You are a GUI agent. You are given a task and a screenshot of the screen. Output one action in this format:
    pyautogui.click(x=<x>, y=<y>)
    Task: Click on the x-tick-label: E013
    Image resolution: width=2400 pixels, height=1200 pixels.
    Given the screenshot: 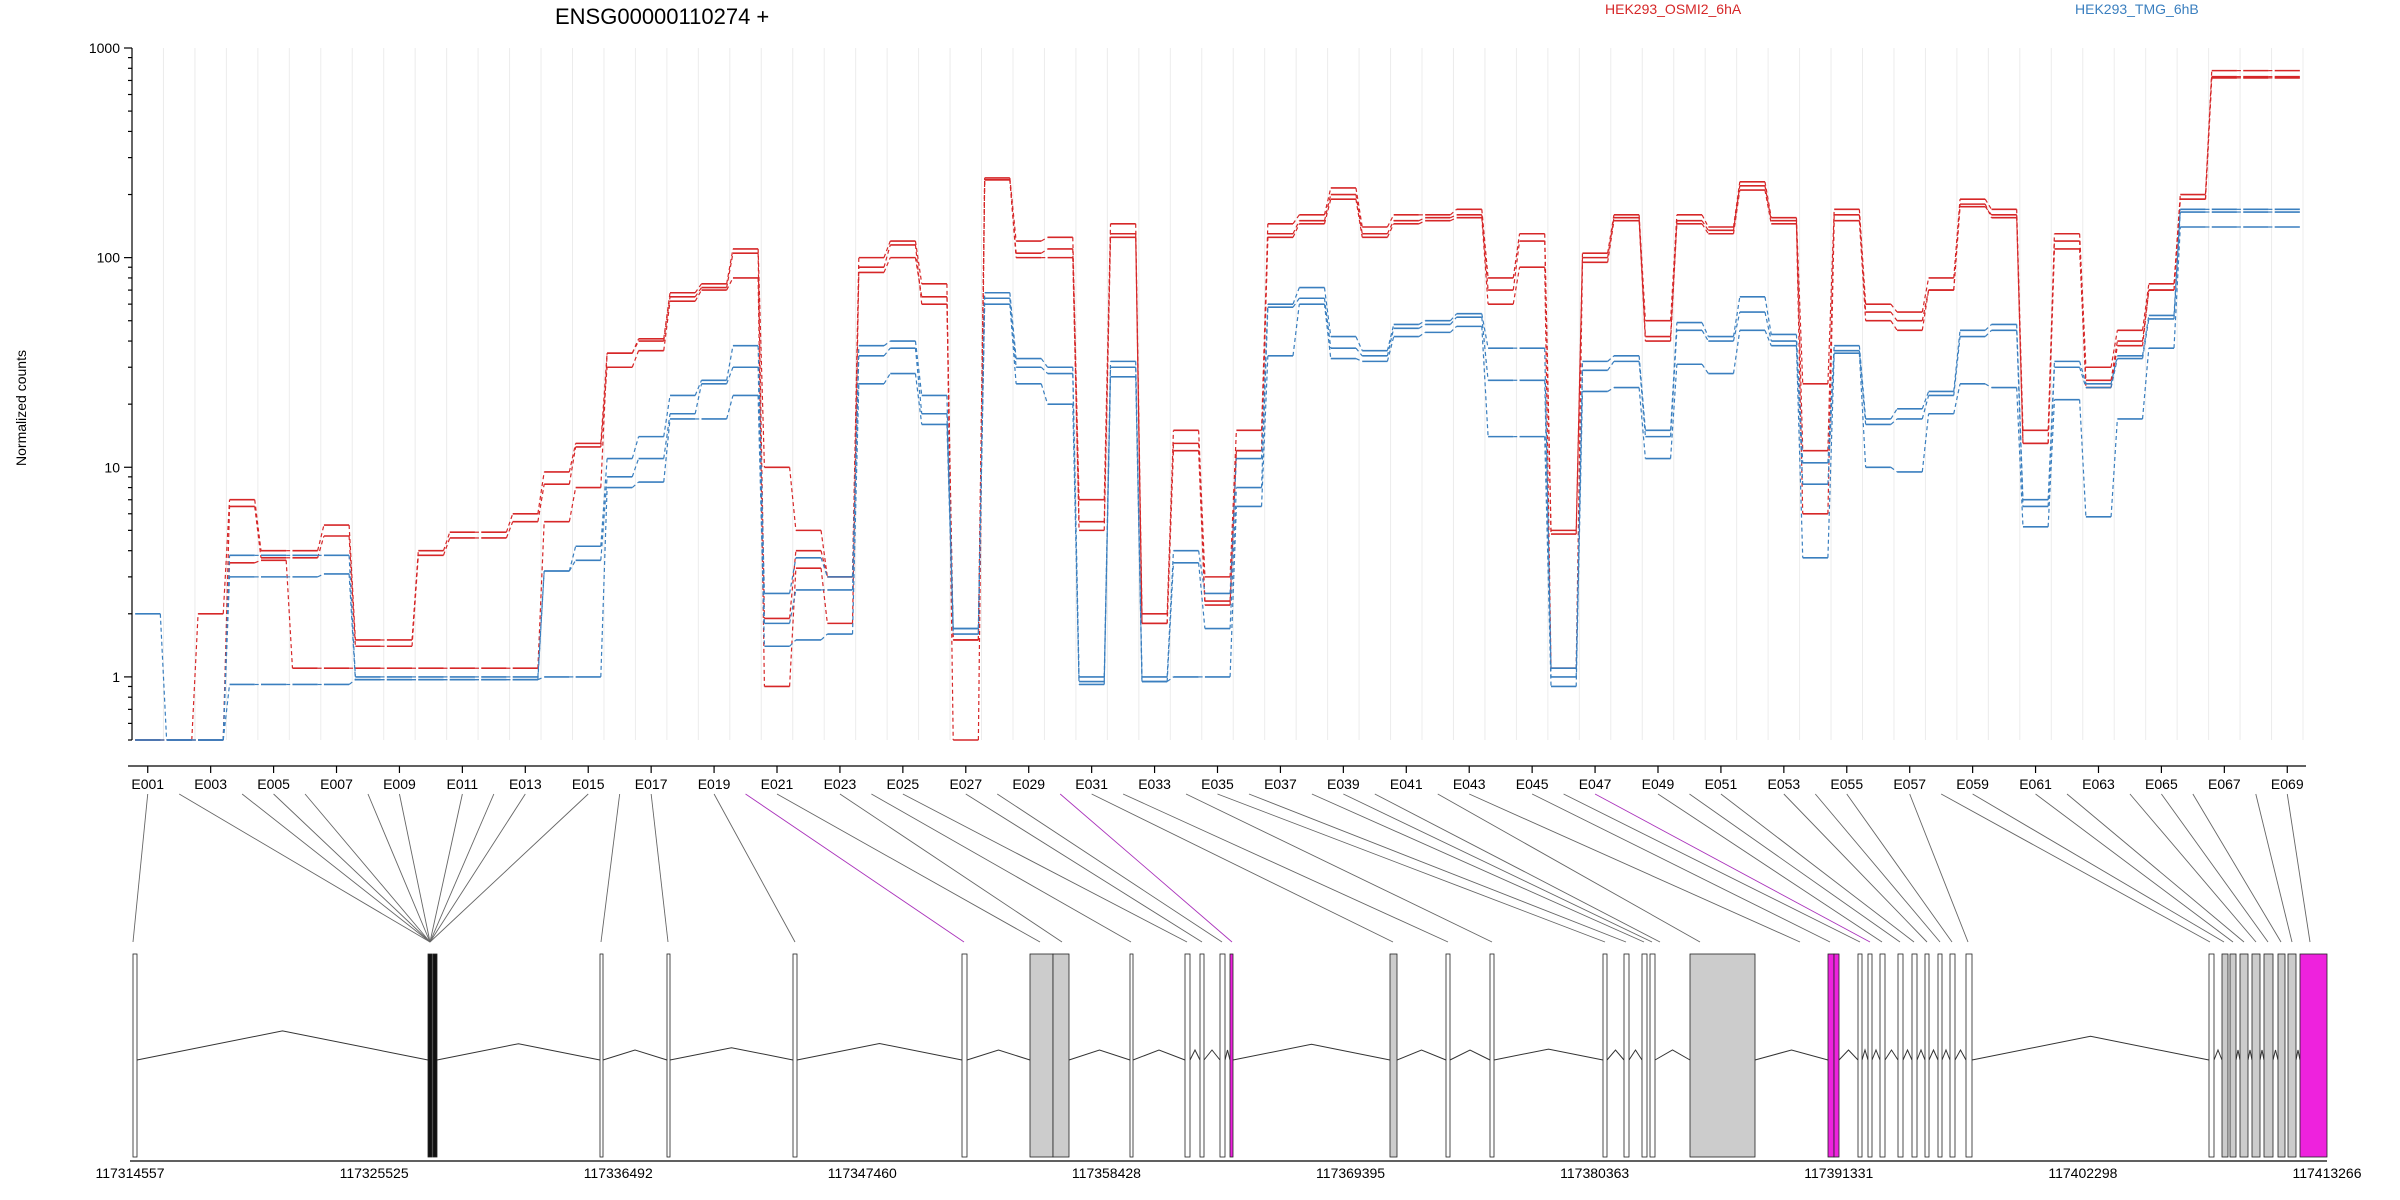 What is the action you would take?
    pyautogui.click(x=525, y=784)
    